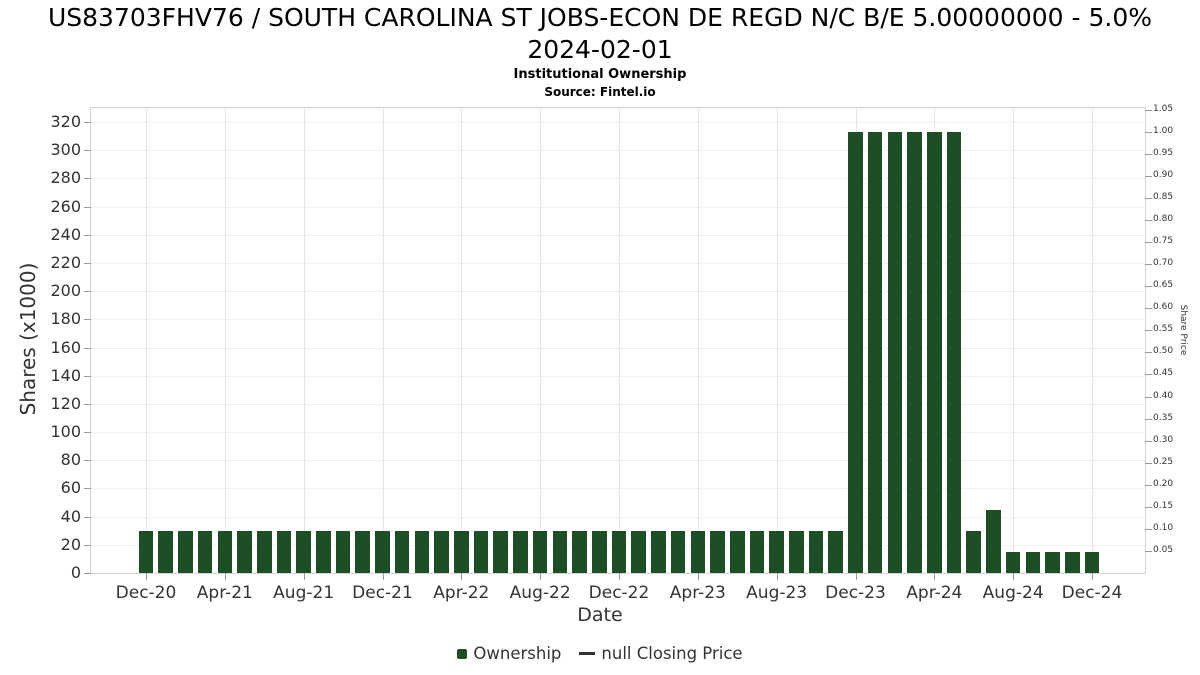 Image resolution: width=1200 pixels, height=675 pixels. I want to click on left-axis-tick-label: 180, so click(65, 319).